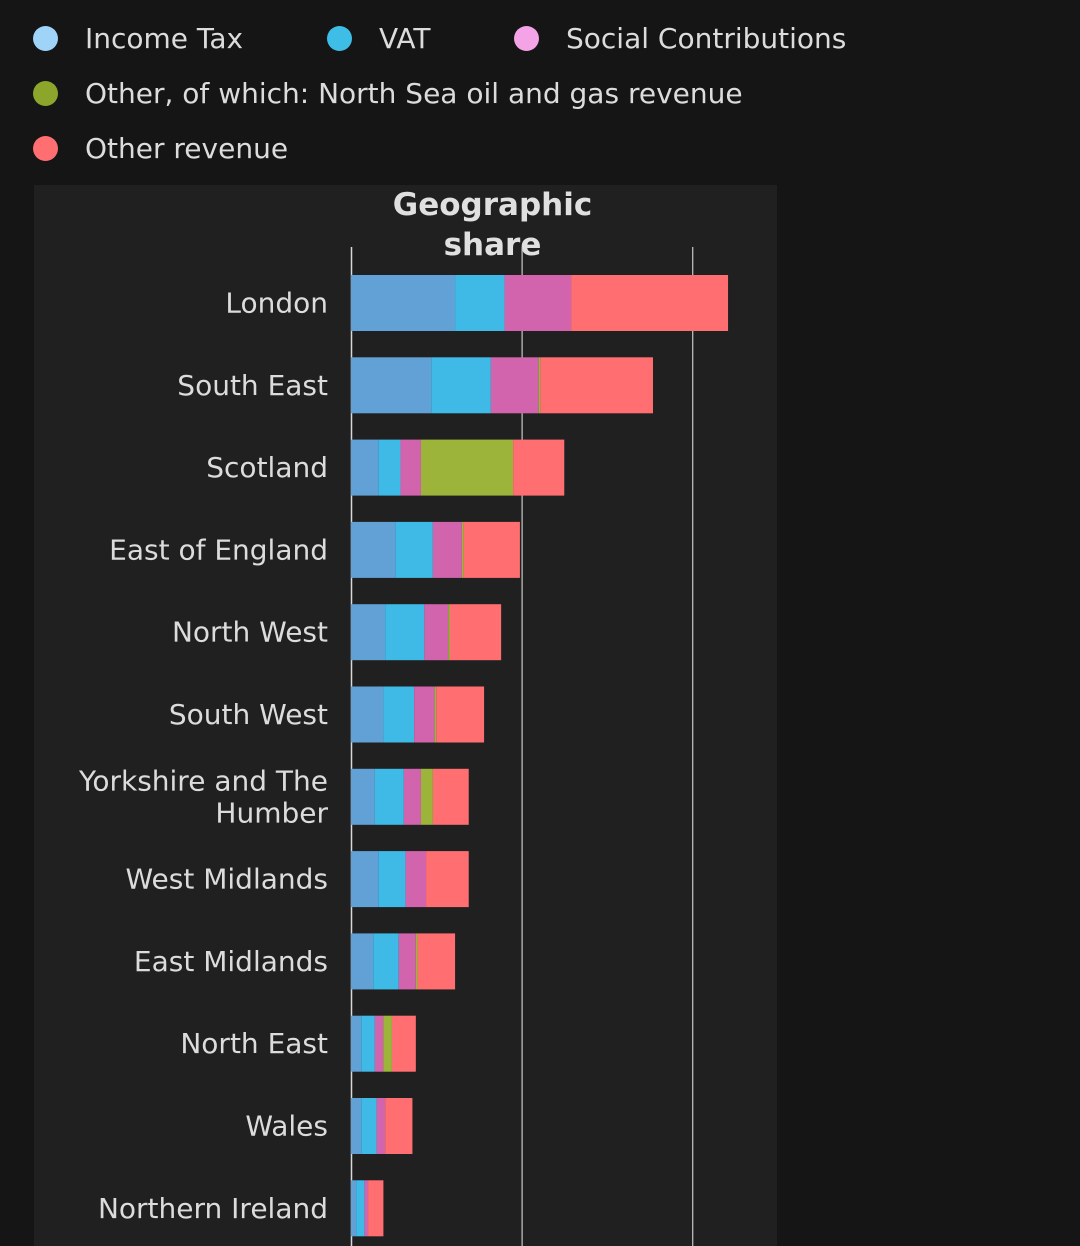 The image size is (1080, 1246). What do you see at coordinates (254, 1043) in the screenshot?
I see `category-label: North East` at bounding box center [254, 1043].